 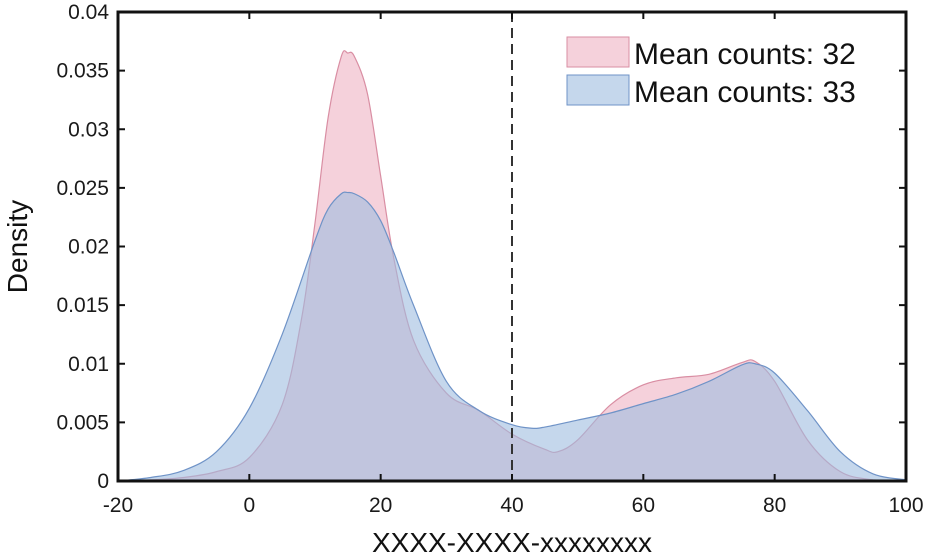 I want to click on x-tick-label: 100, so click(x=905, y=505).